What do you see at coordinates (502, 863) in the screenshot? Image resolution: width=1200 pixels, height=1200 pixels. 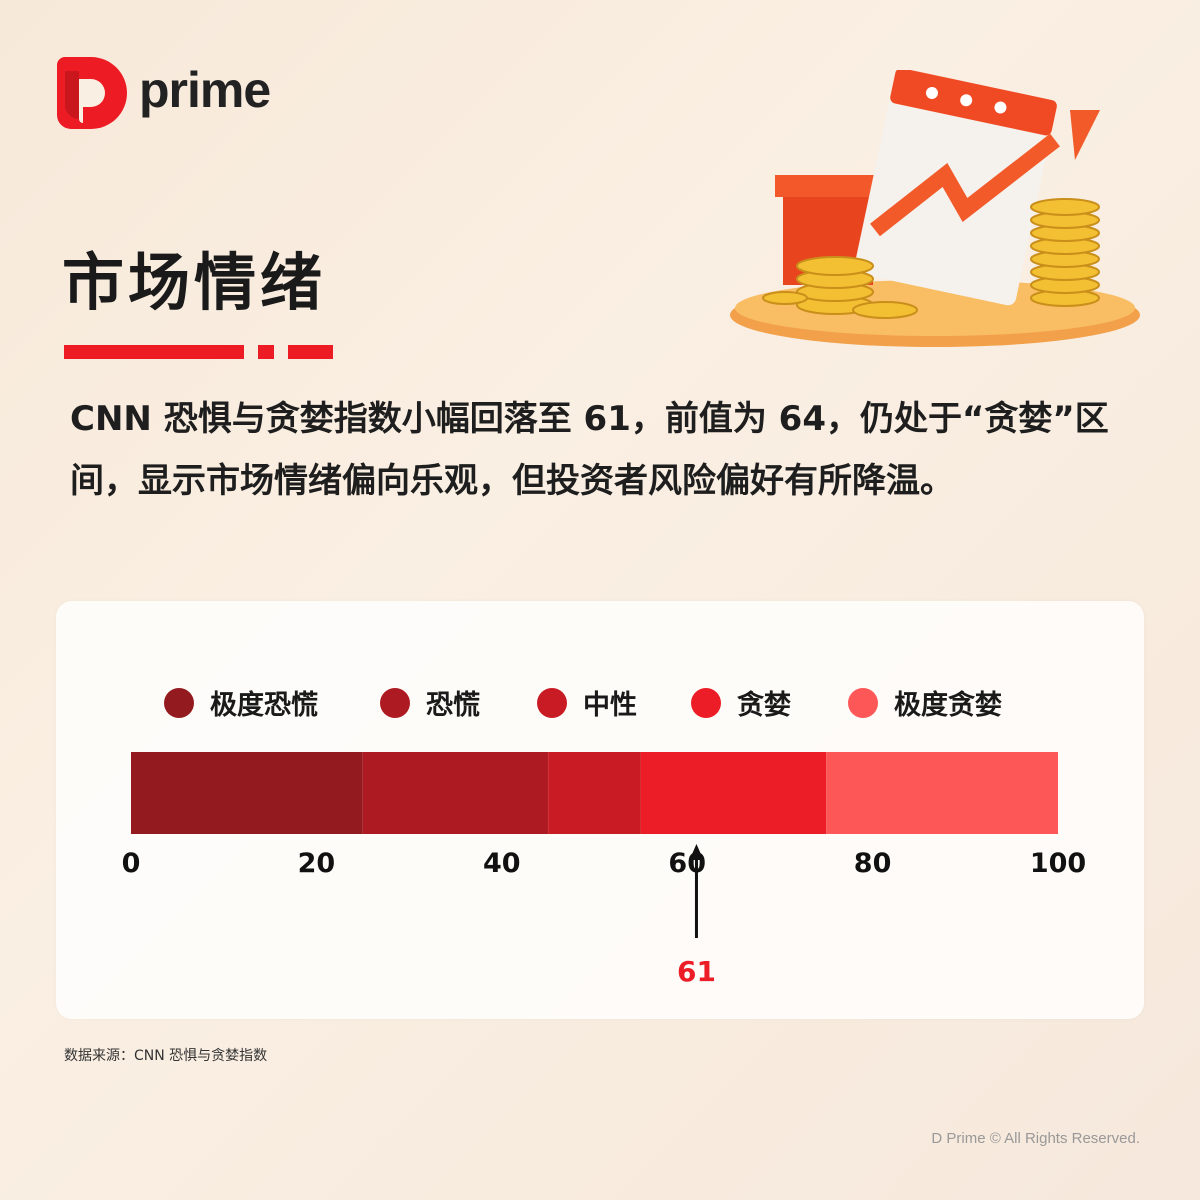 I see `tick-label: 40` at bounding box center [502, 863].